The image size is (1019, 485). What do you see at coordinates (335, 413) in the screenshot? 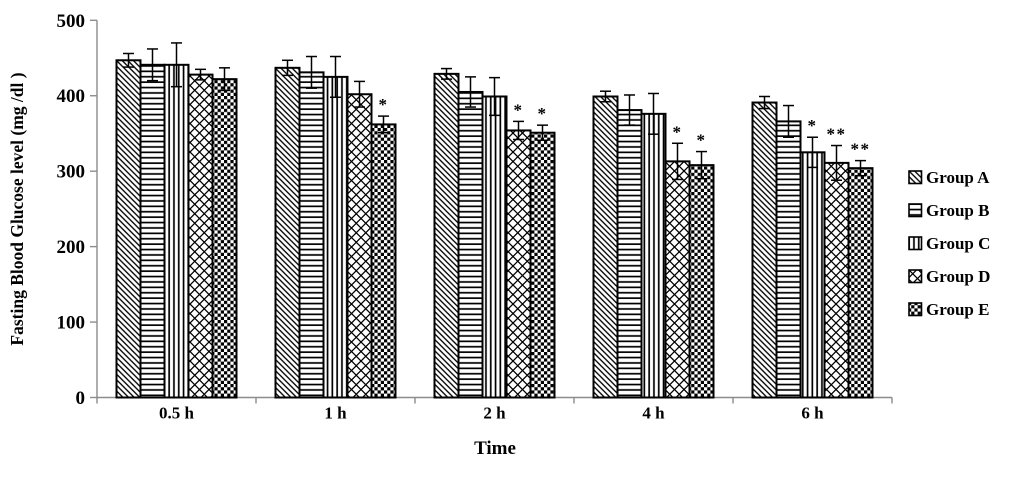
I see `x-category-label: 1 h` at bounding box center [335, 413].